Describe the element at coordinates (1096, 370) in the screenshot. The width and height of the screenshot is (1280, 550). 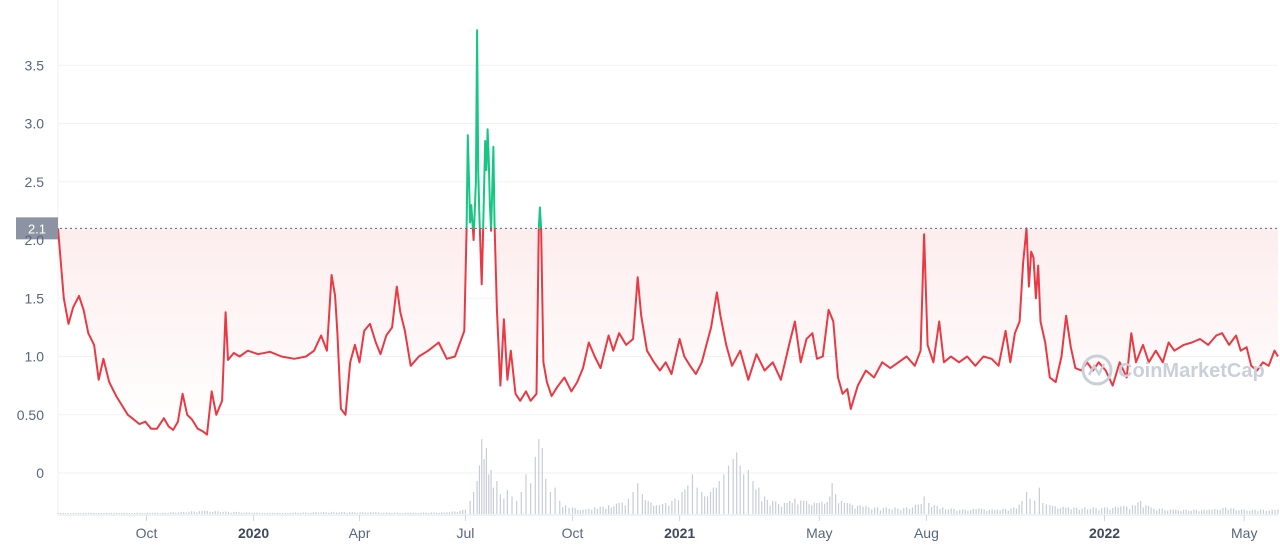
I see `watermark-logo-mark` at that location.